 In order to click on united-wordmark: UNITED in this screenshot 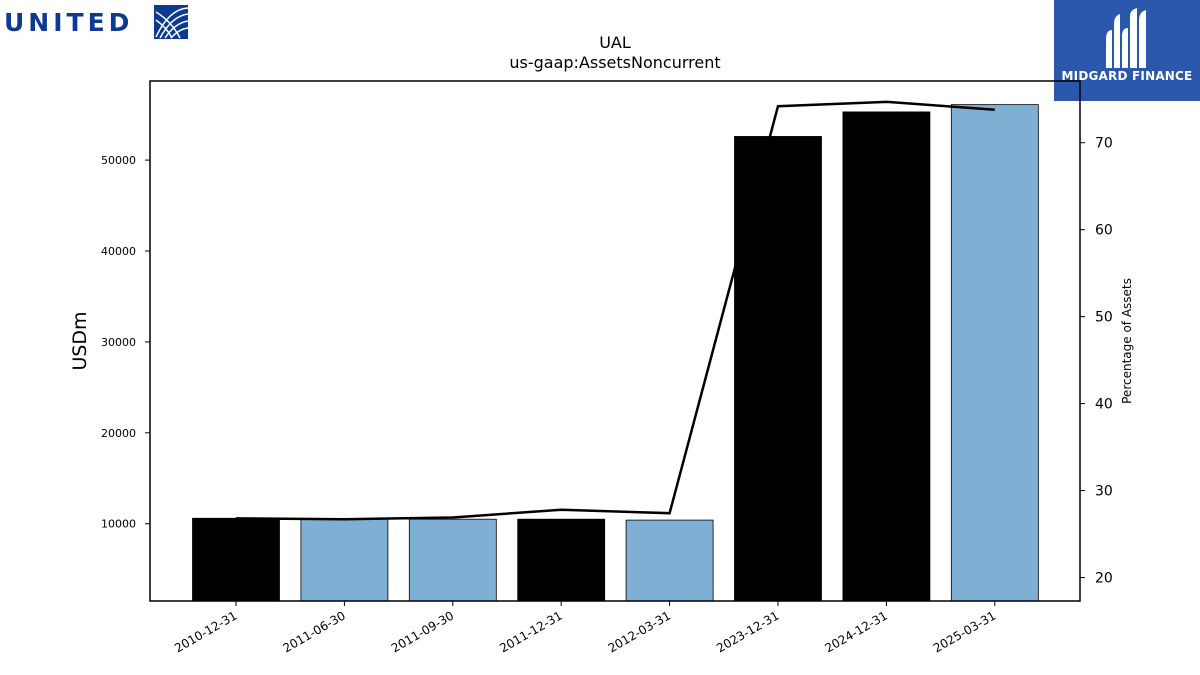, I will do `click(68, 22)`.